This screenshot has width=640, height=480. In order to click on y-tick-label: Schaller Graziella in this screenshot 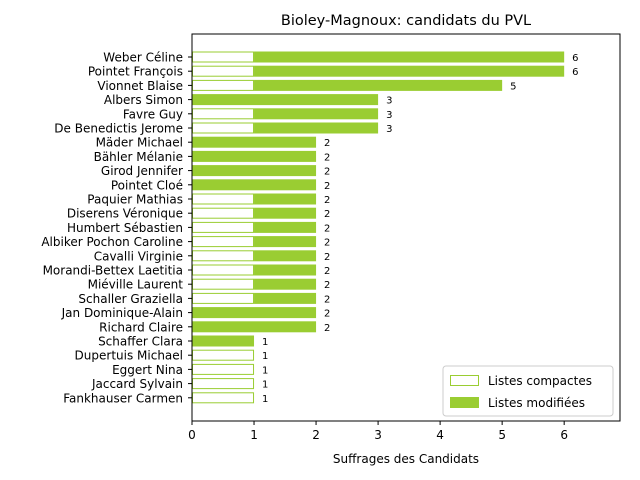, I will do `click(130, 299)`.